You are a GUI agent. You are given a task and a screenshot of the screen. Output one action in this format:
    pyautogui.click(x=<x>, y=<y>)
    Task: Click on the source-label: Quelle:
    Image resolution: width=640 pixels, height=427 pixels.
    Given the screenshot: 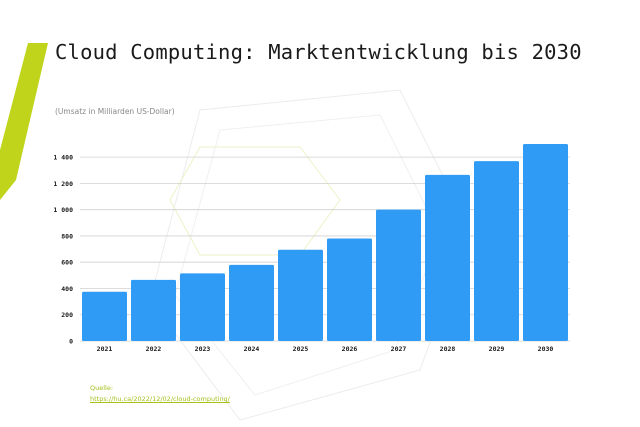 What is the action you would take?
    pyautogui.click(x=102, y=388)
    